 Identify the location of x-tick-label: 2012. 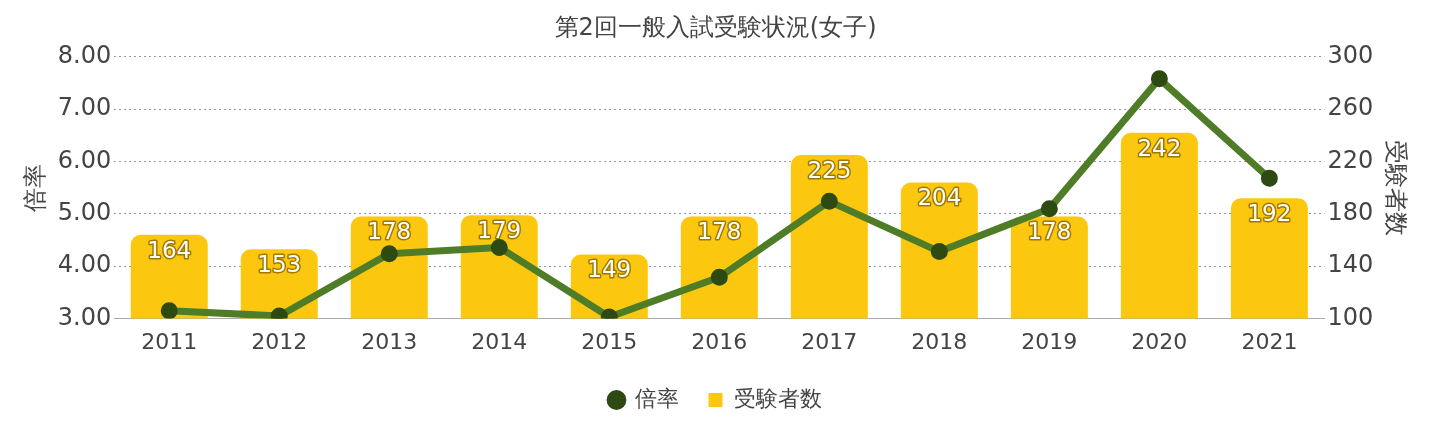
(279, 341).